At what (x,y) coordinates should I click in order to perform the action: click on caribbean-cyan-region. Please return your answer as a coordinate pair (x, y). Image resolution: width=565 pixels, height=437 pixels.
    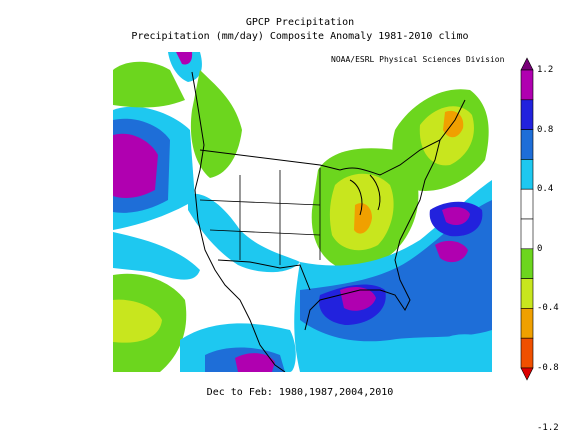
    Looking at the image, I should click on (466, 353).